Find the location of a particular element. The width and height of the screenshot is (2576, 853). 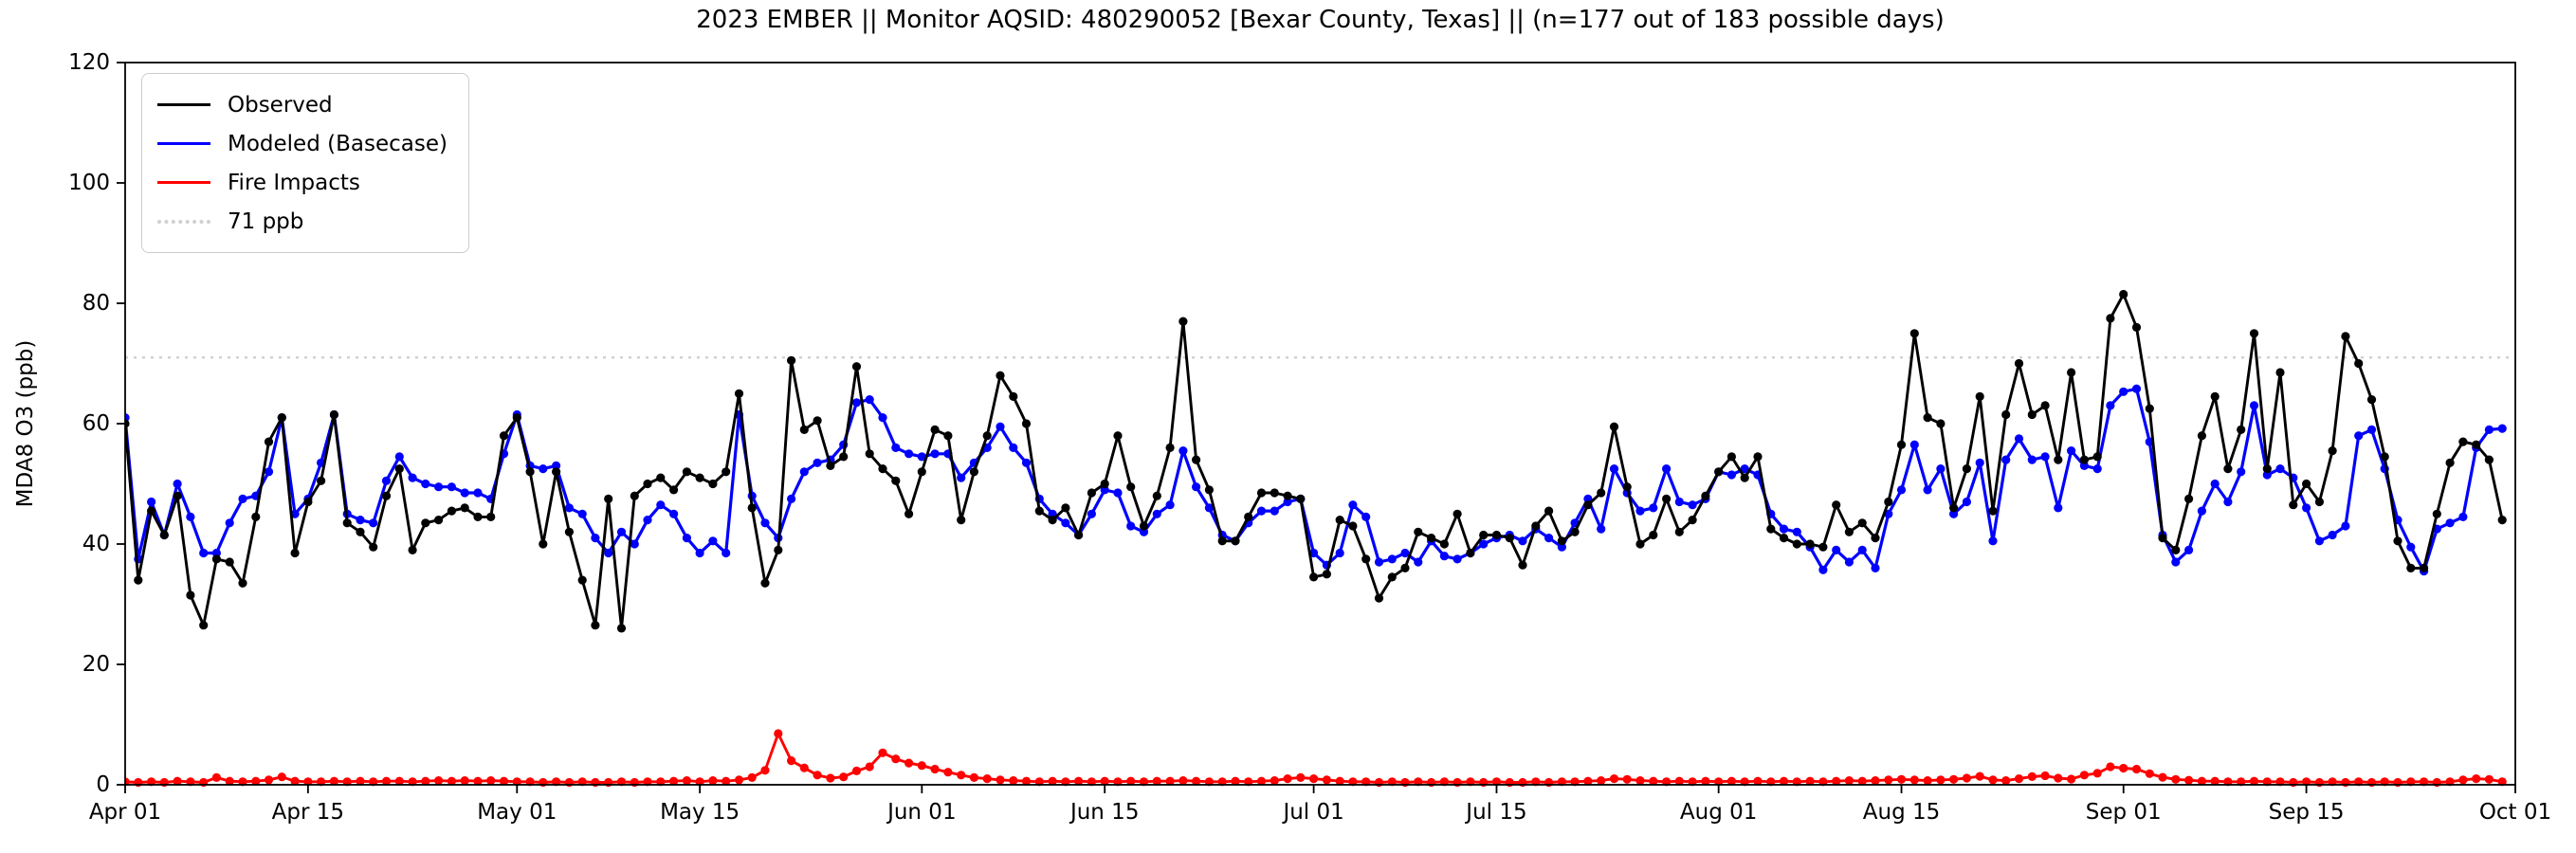

y-tick-label: 80 is located at coordinates (96, 303).